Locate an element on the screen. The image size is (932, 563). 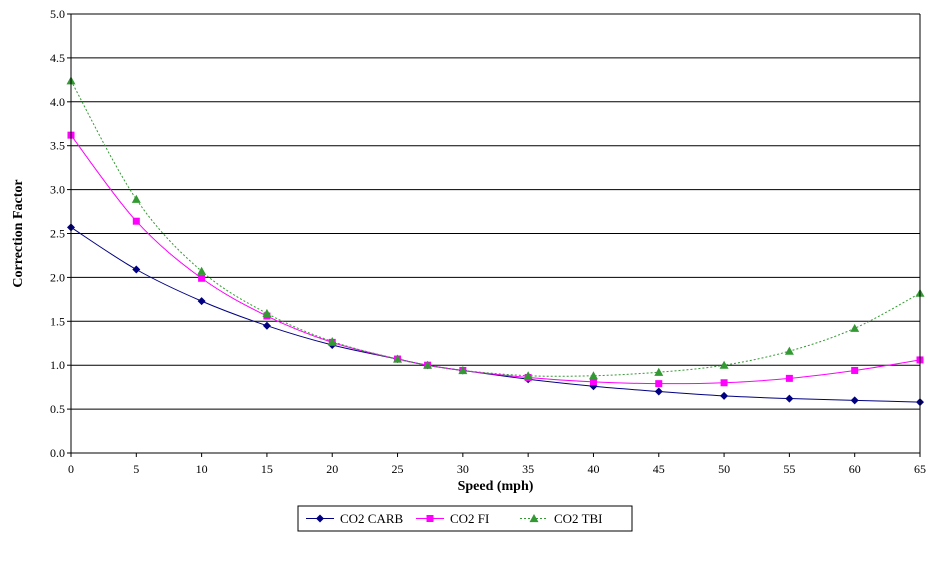
legend-box is located at coordinates (465, 518).